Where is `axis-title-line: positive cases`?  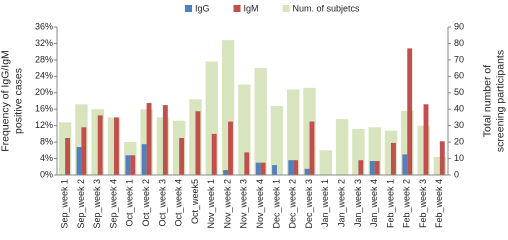 axis-title-line: positive cases is located at coordinates (18, 101).